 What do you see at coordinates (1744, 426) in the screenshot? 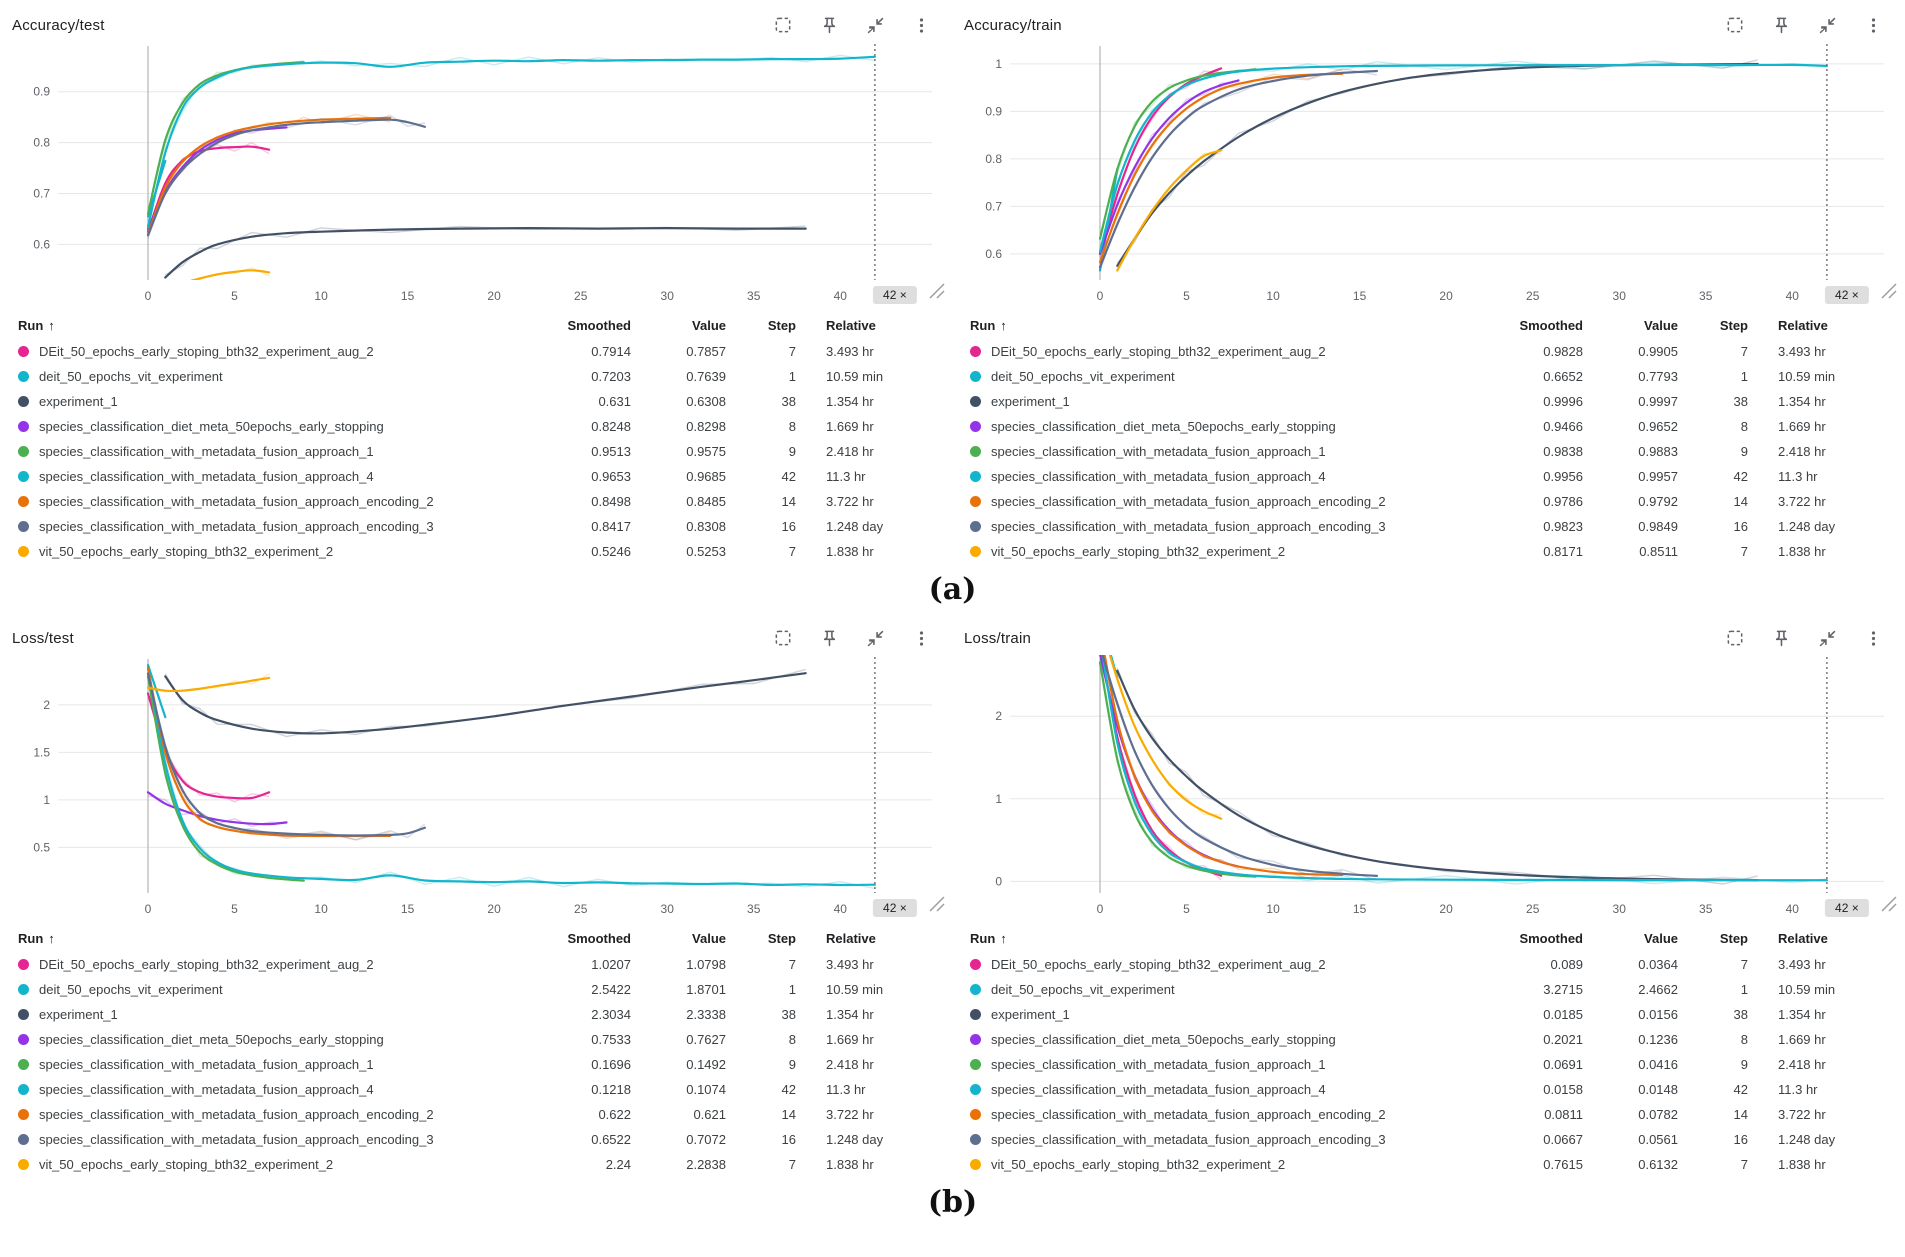
I see `step-cell: 8` at bounding box center [1744, 426].